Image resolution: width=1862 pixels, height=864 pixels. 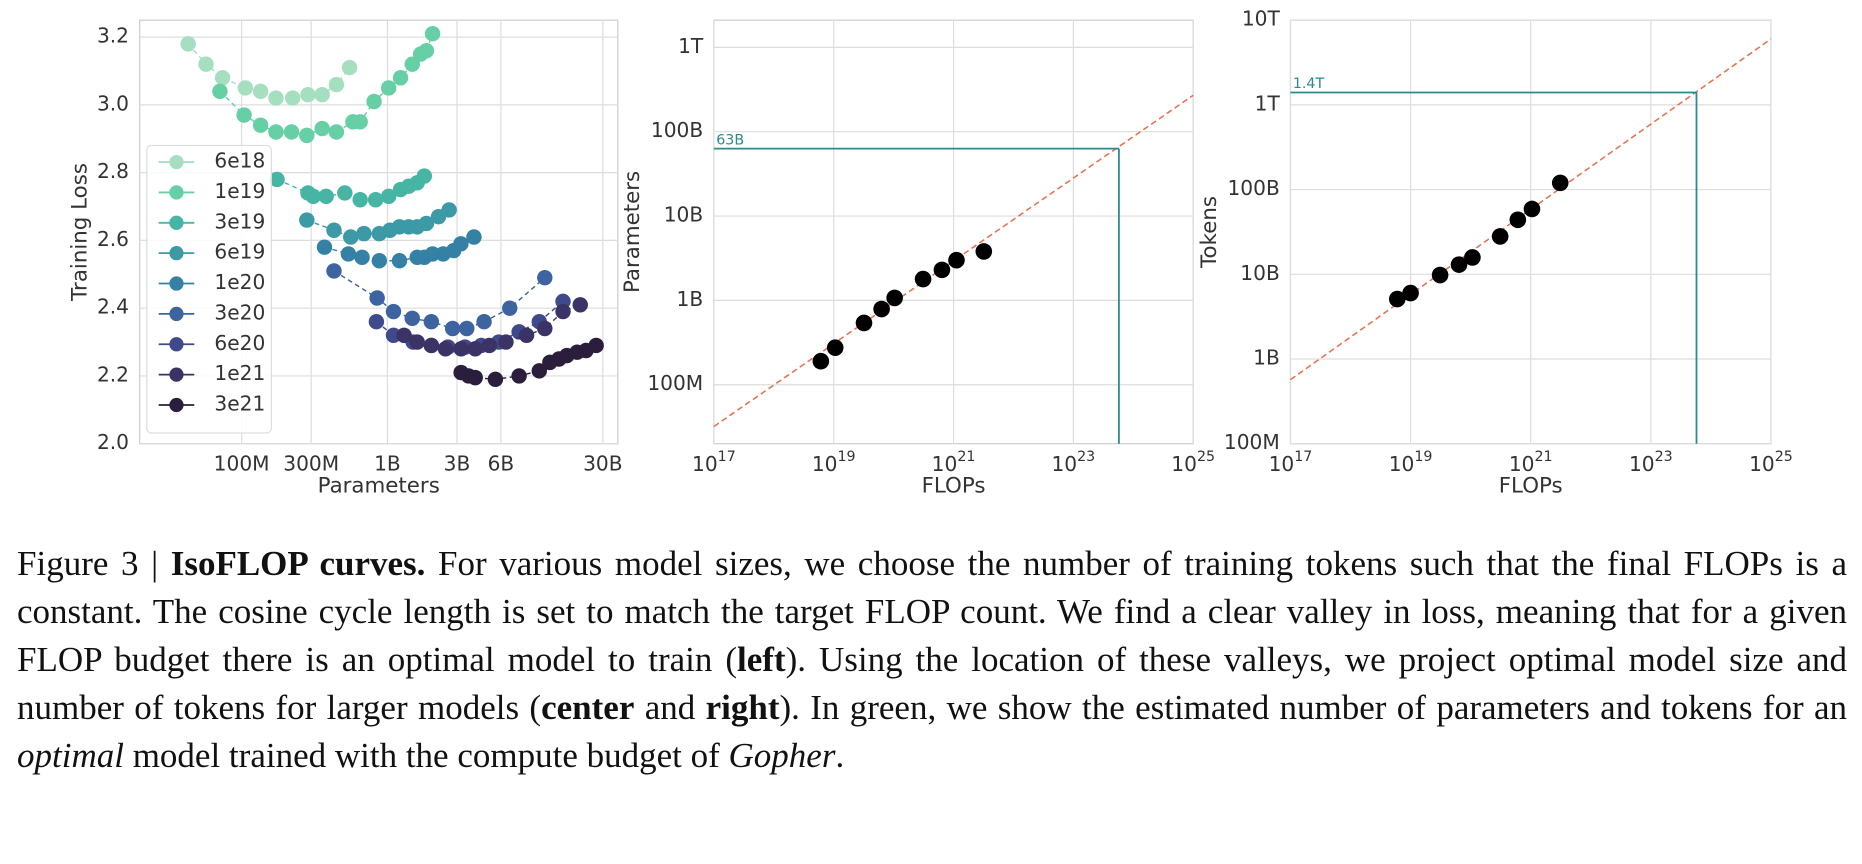 What do you see at coordinates (602, 464) in the screenshot?
I see `x-tick-label: 30B` at bounding box center [602, 464].